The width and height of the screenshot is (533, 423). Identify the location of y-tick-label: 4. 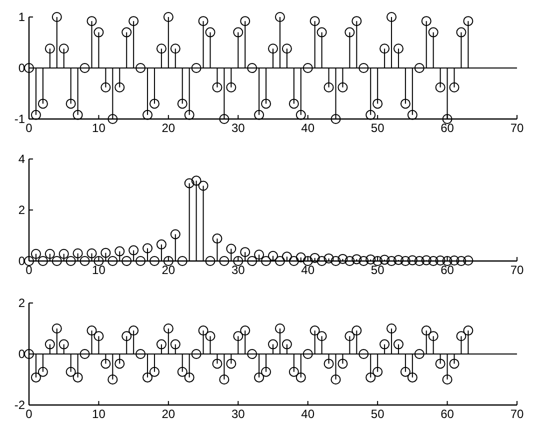
(22, 159).